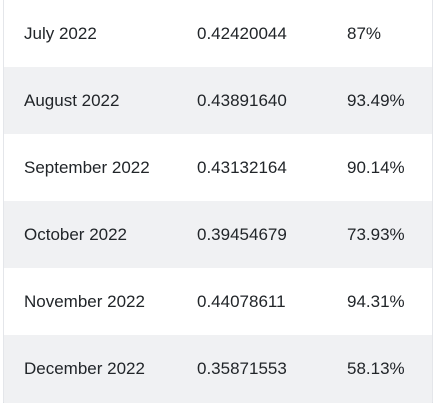 The width and height of the screenshot is (437, 404). Describe the element at coordinates (241, 301) in the screenshot. I see `value-cell: 0.44078611` at that location.